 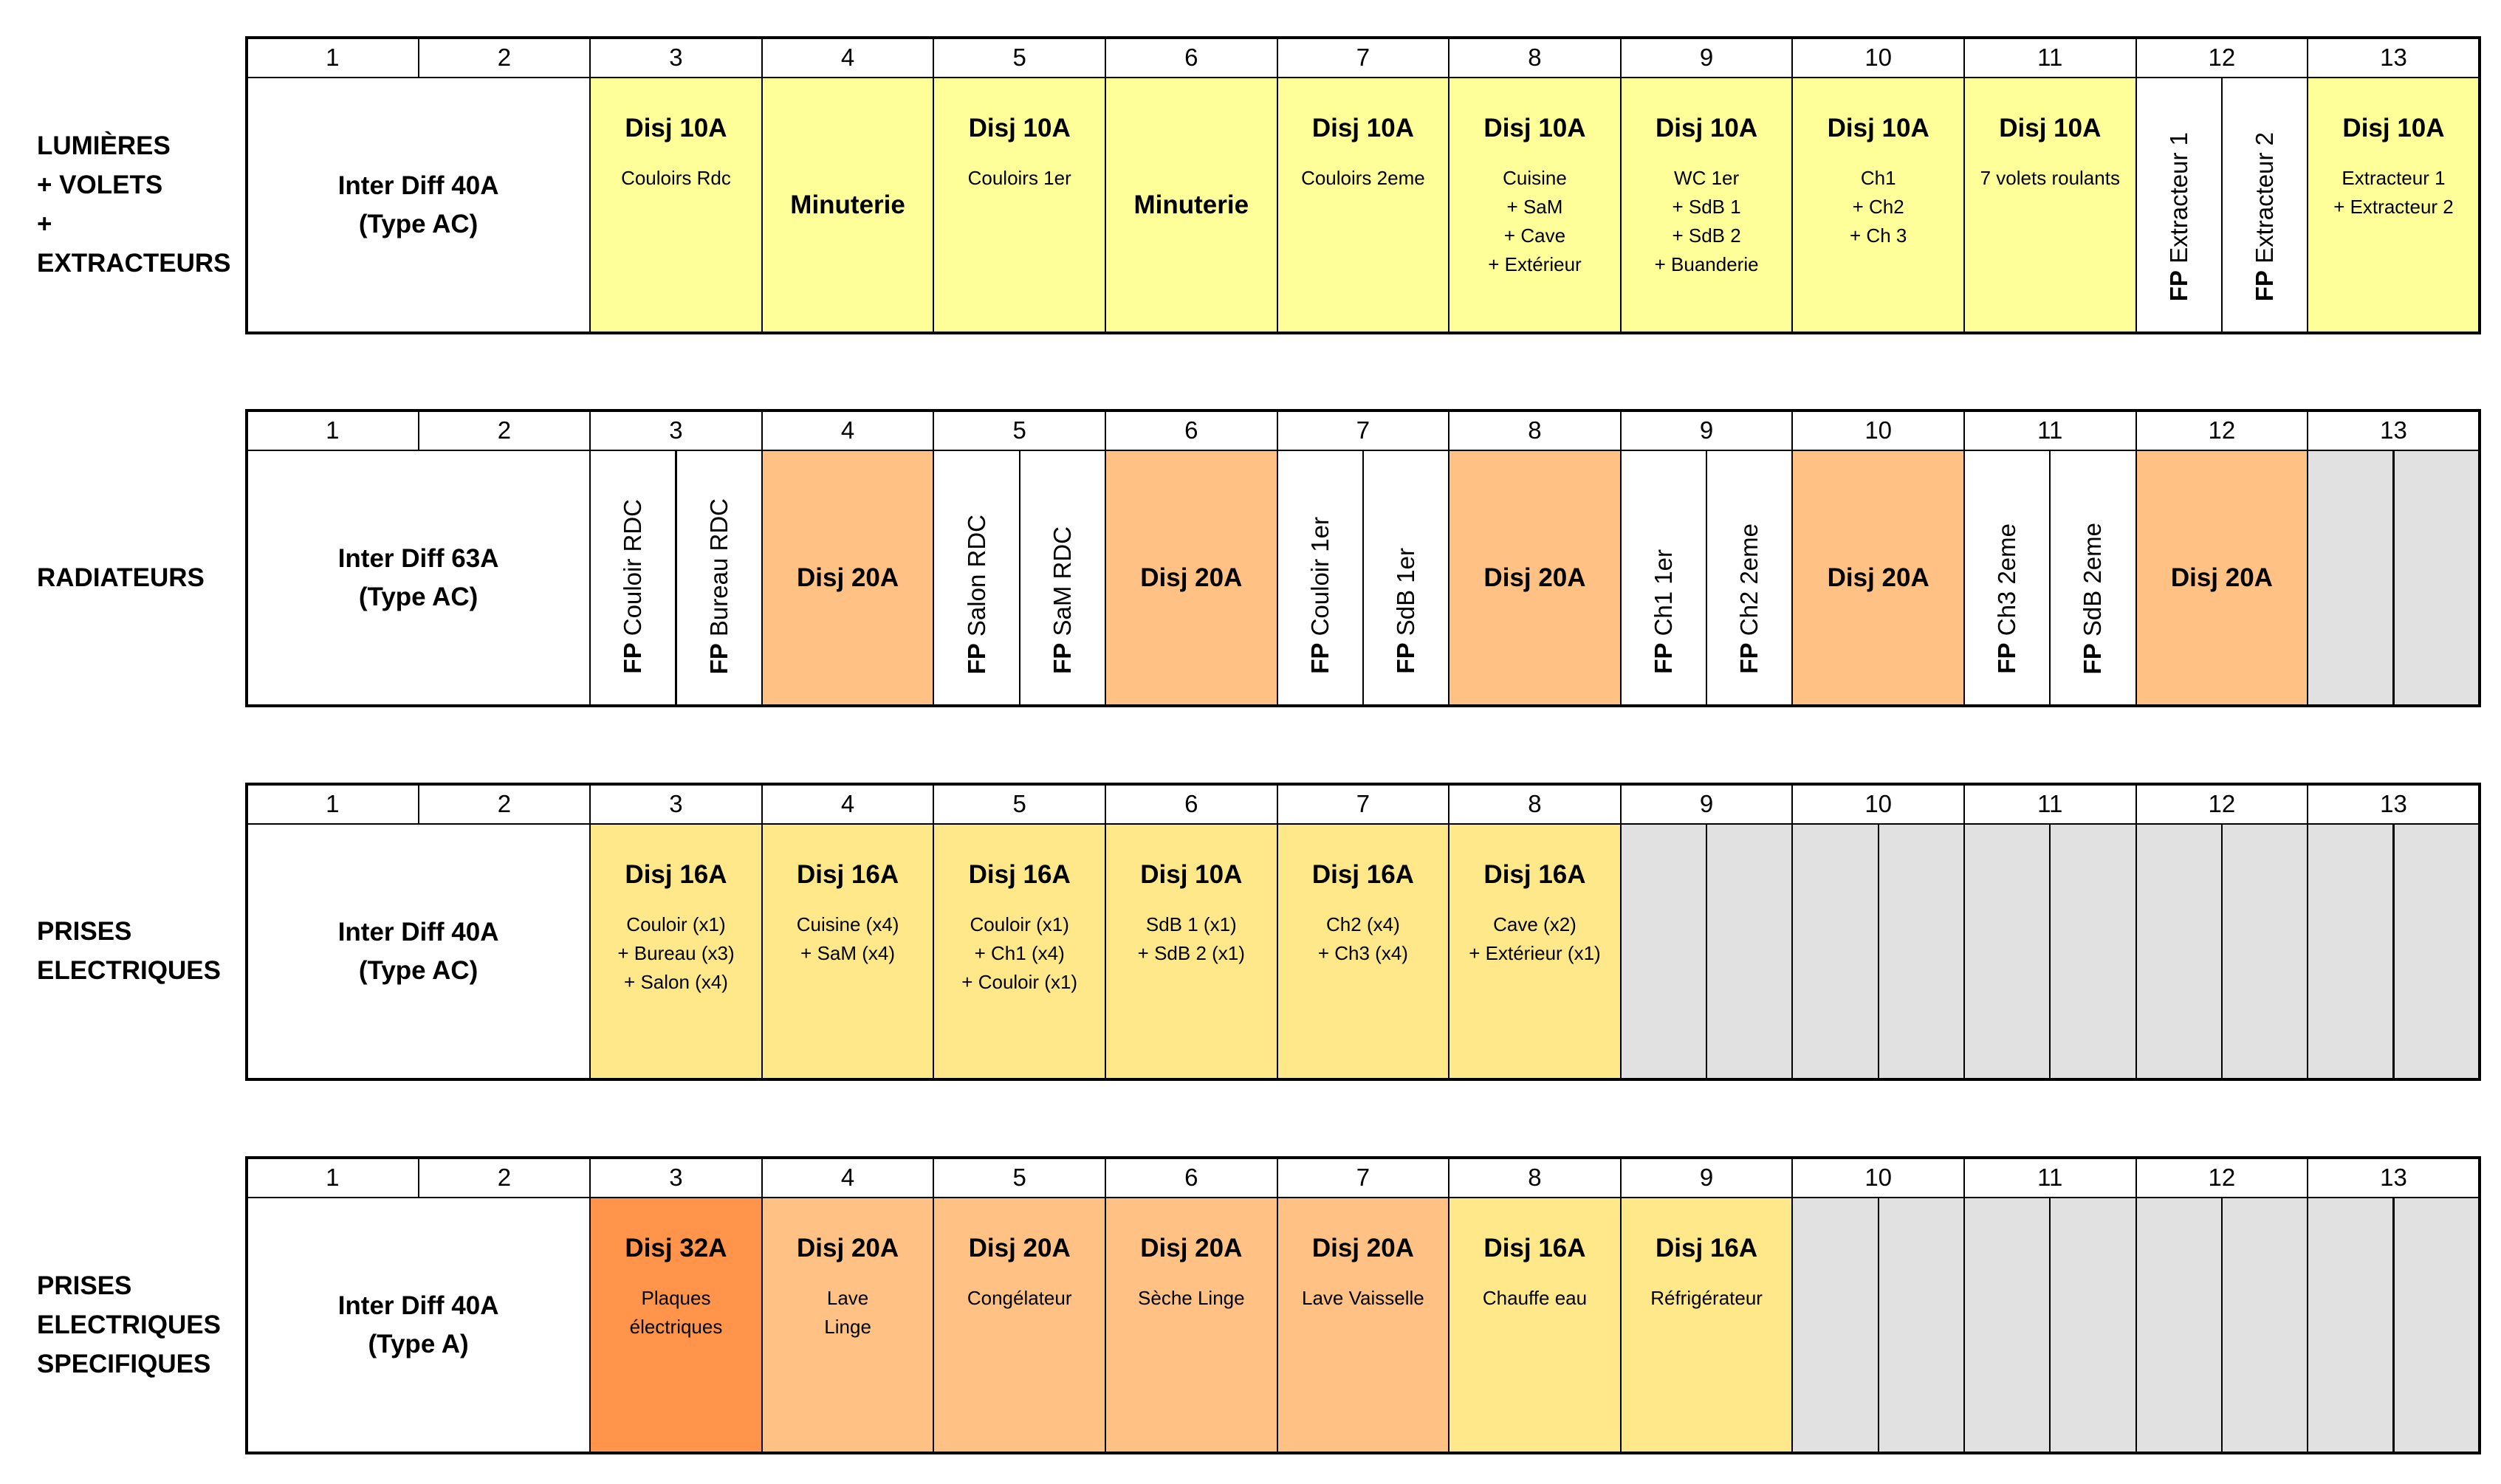 What do you see at coordinates (418, 558) in the screenshot?
I see `differential-switch-line: Inter Diff 63A` at bounding box center [418, 558].